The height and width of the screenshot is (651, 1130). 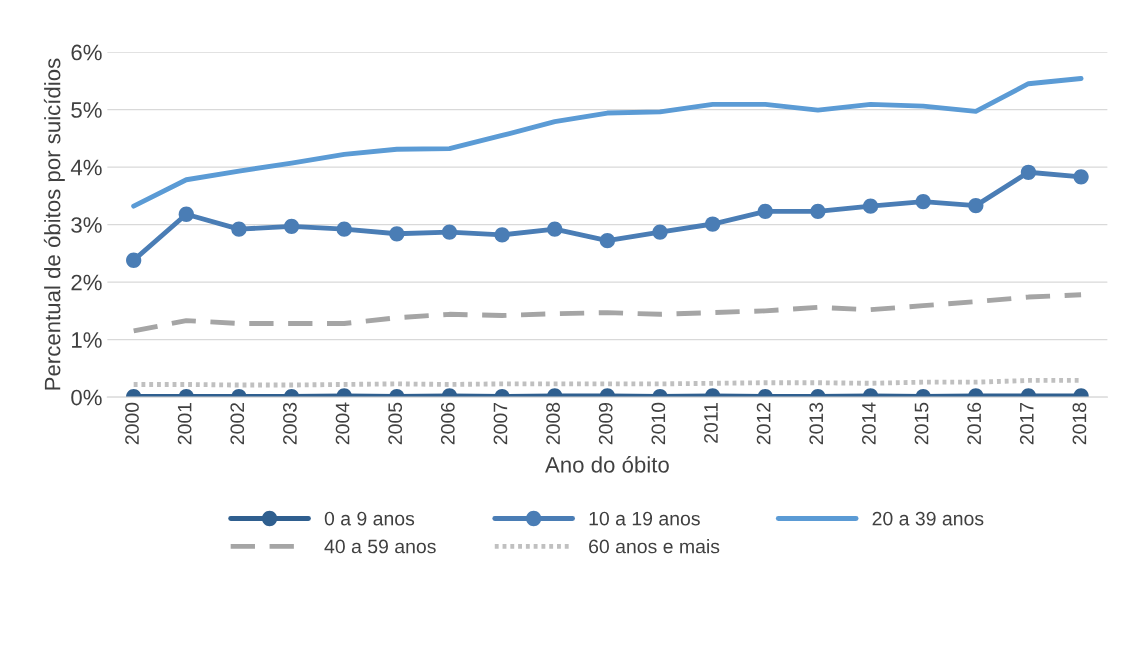 I want to click on x-axis-title: Ano do óbito, so click(x=607, y=464).